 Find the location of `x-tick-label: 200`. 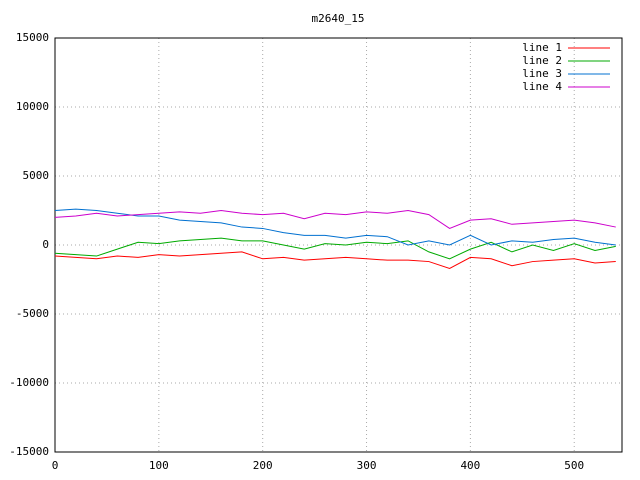

x-tick-label: 200 is located at coordinates (263, 465).